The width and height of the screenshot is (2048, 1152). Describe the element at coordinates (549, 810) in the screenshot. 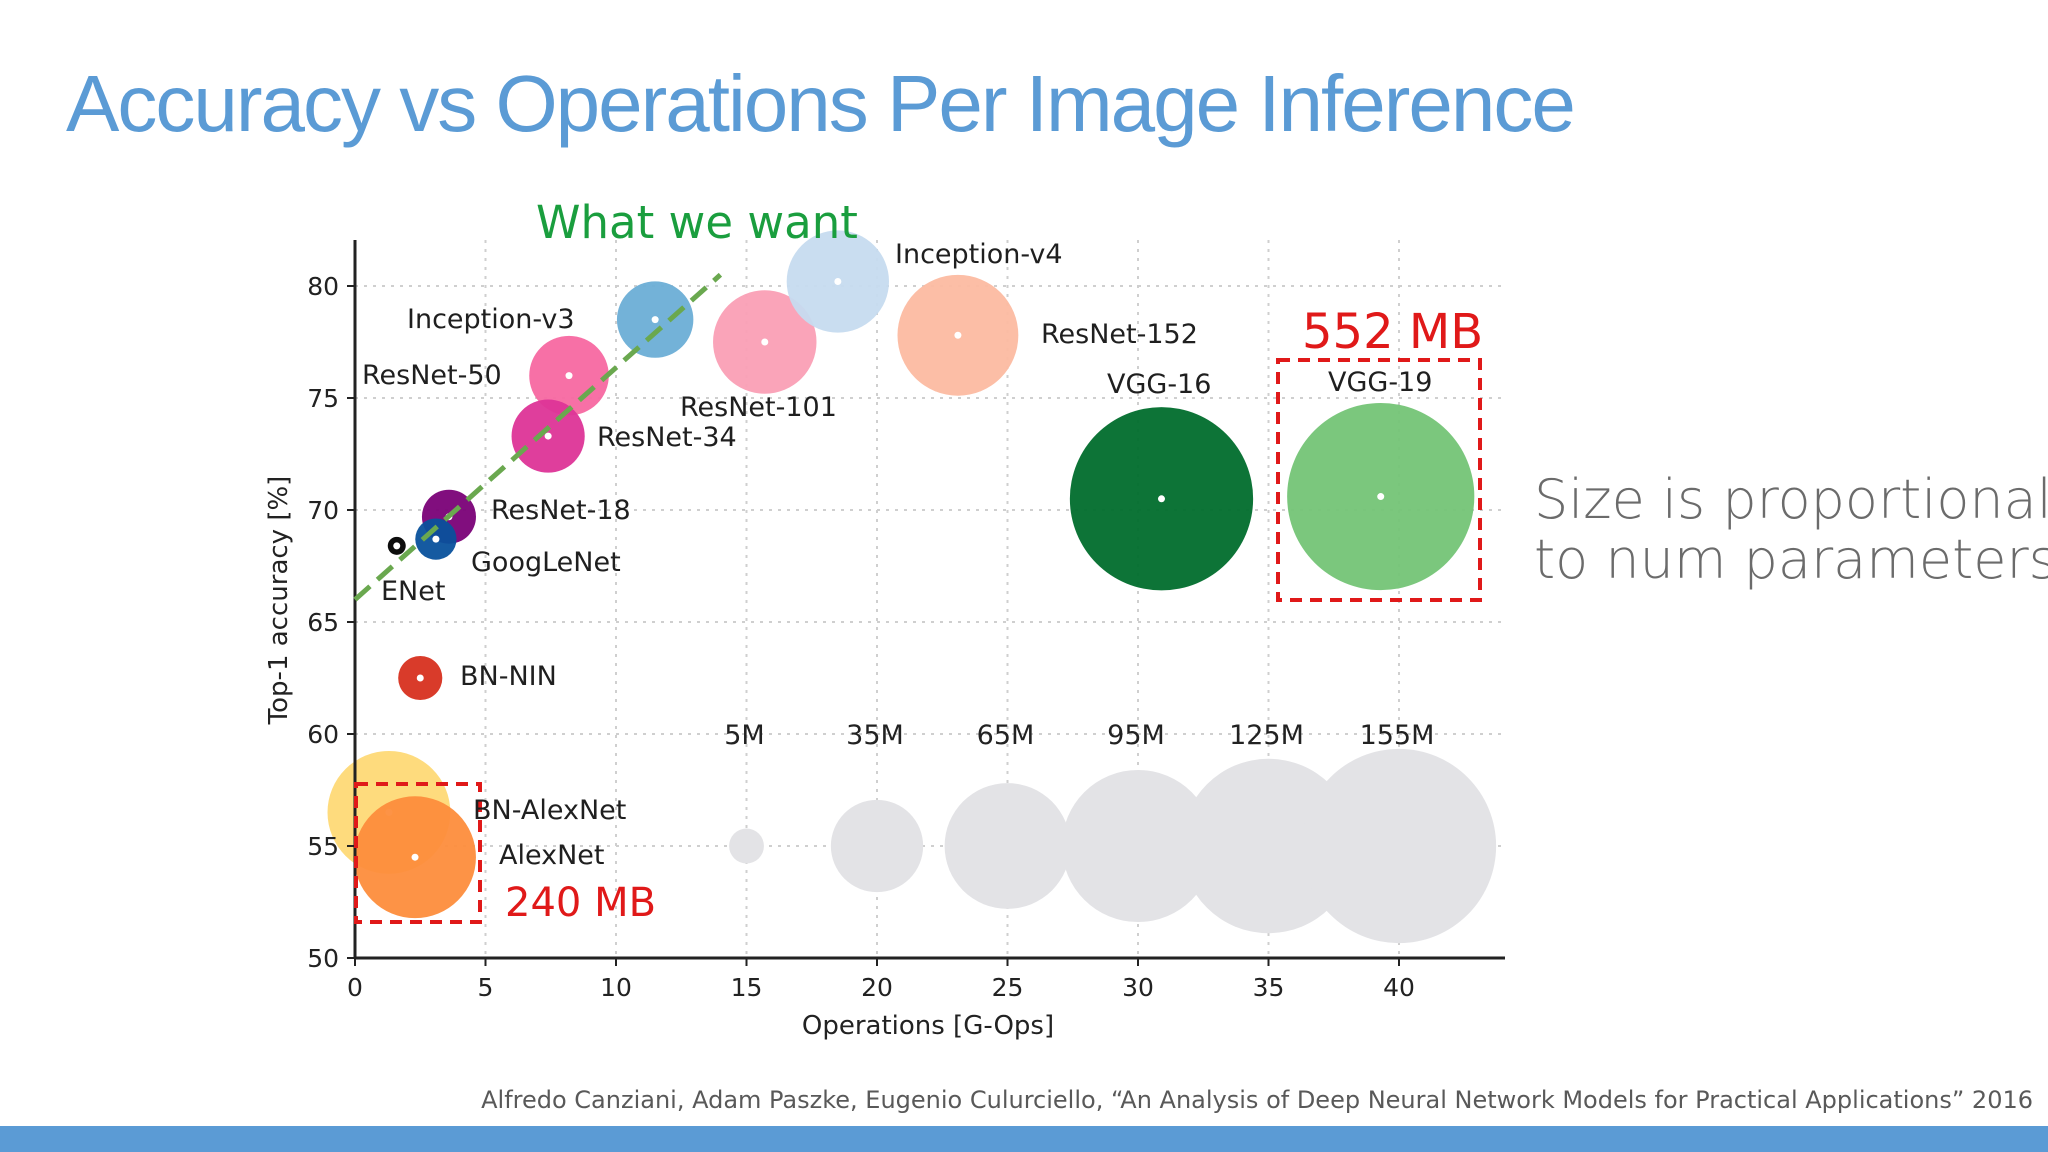

I see `bubble-label-bn-alexnet: BN-AlexNet` at that location.